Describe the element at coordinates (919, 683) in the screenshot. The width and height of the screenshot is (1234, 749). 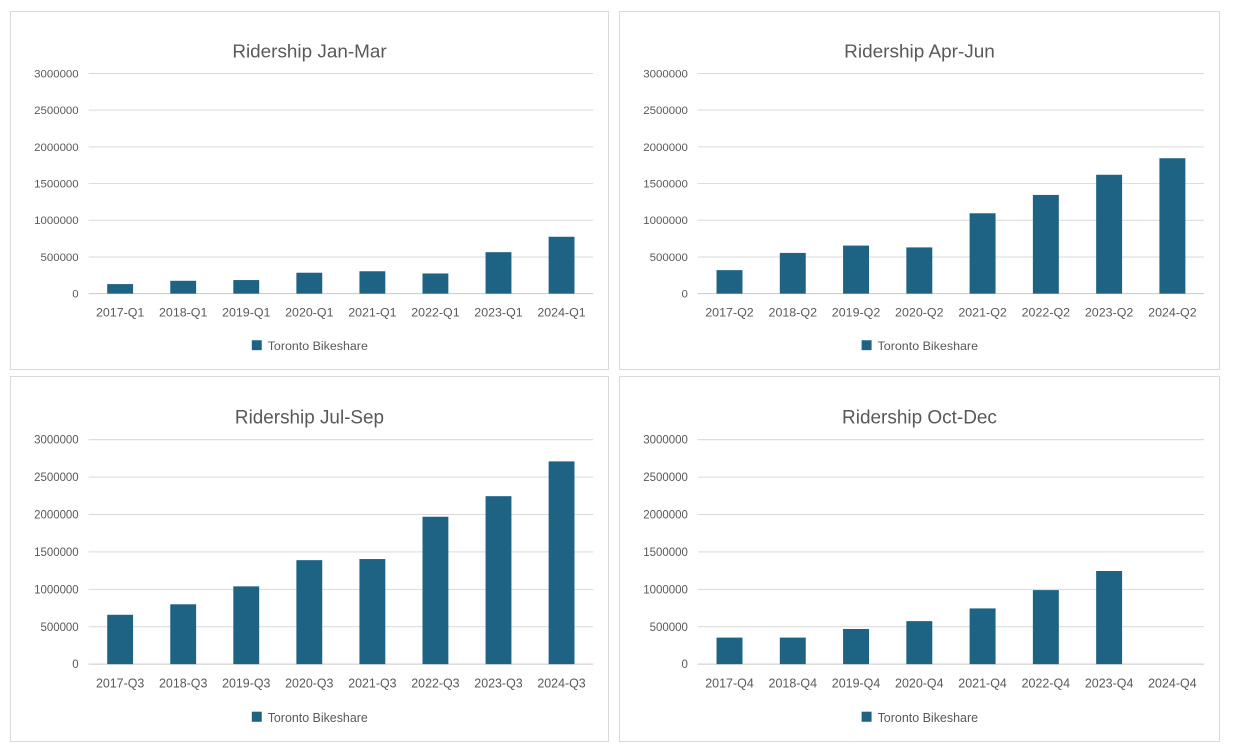
I see `x-axis-category-label: 2020-Q4` at that location.